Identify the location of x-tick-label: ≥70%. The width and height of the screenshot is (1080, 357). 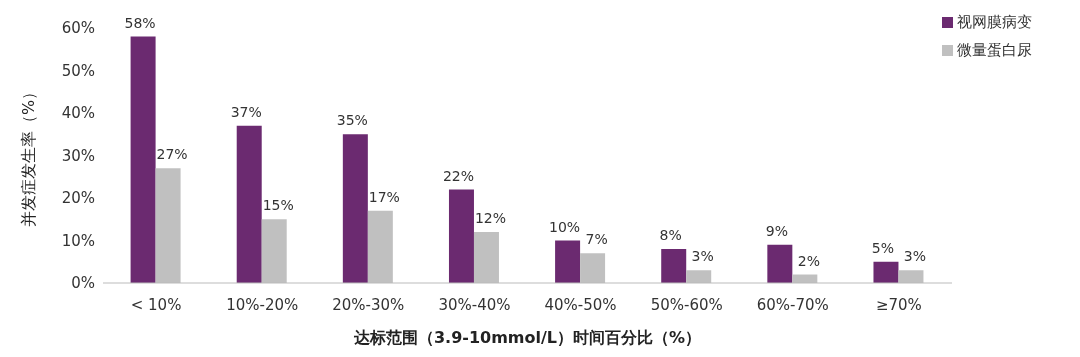
(898, 304).